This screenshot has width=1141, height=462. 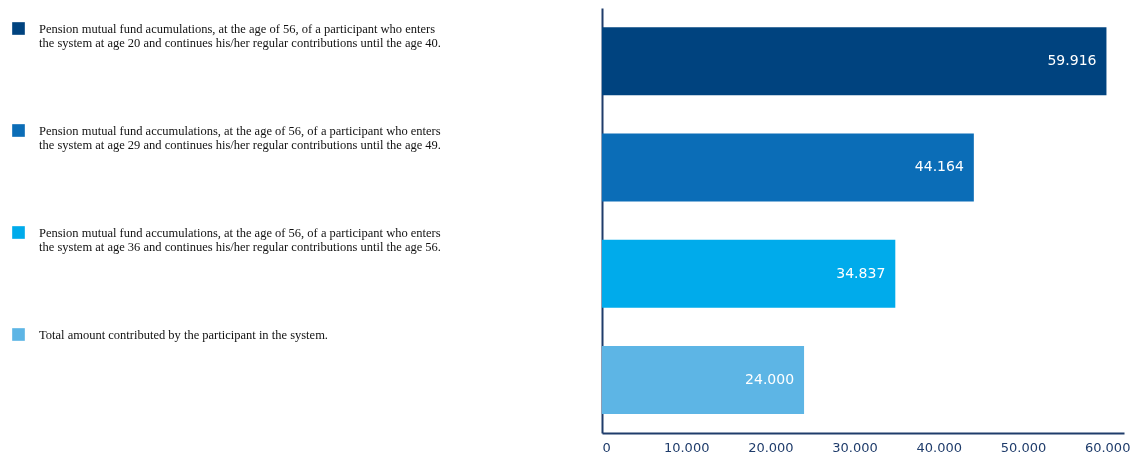 What do you see at coordinates (240, 239) in the screenshot?
I see `legend-label: Pension mutual fund accumulations, at the age of 56, of a participant who enters the system at age 36 and continues his/her regular contributions until the age 56.` at bounding box center [240, 239].